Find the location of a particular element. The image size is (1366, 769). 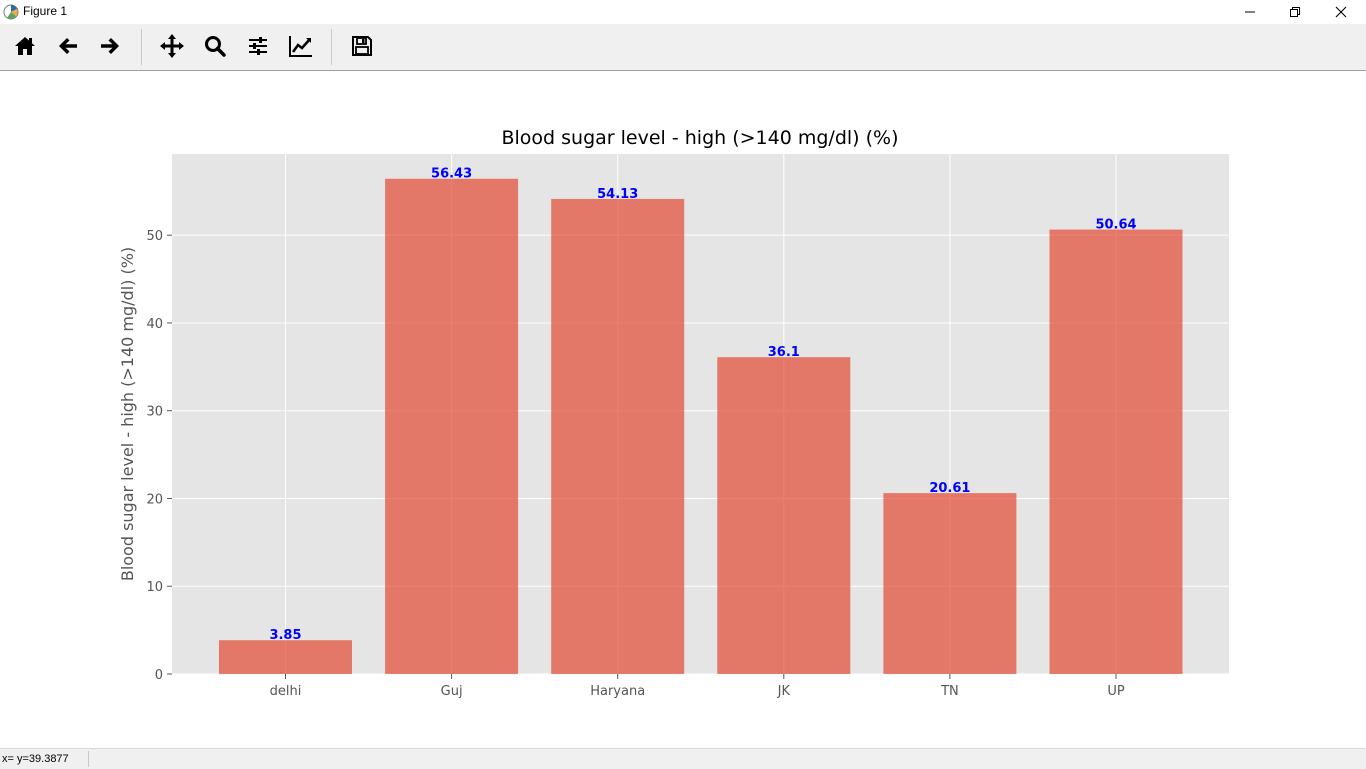

edit-axis-icon is located at coordinates (301, 48).